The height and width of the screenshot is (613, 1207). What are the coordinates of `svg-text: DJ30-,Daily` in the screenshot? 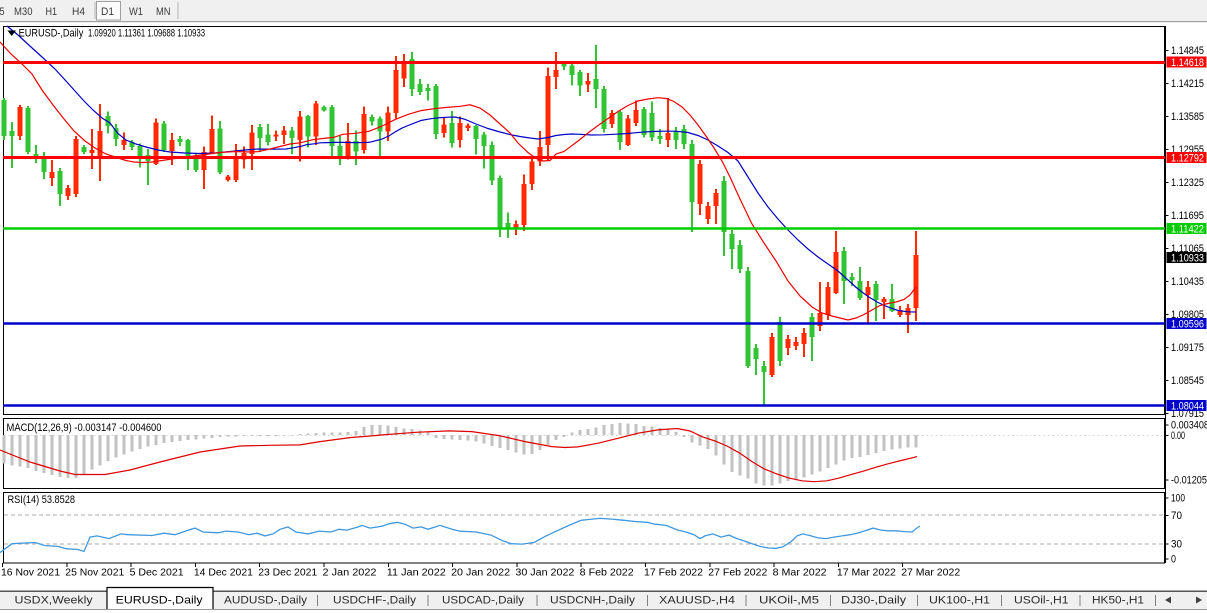 It's located at (874, 601).